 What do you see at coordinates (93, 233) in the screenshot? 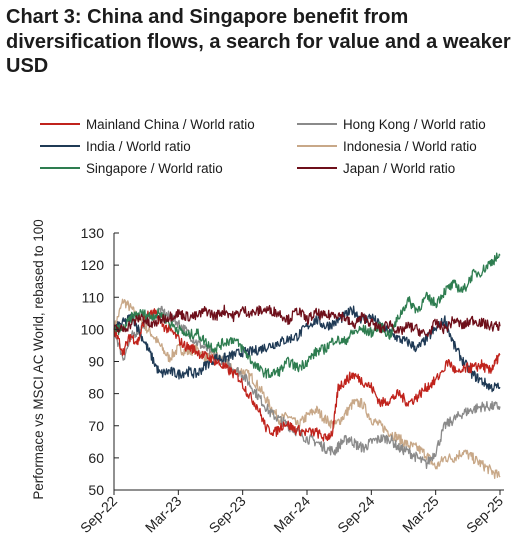
I see `y-tick-label: 130` at bounding box center [93, 233].